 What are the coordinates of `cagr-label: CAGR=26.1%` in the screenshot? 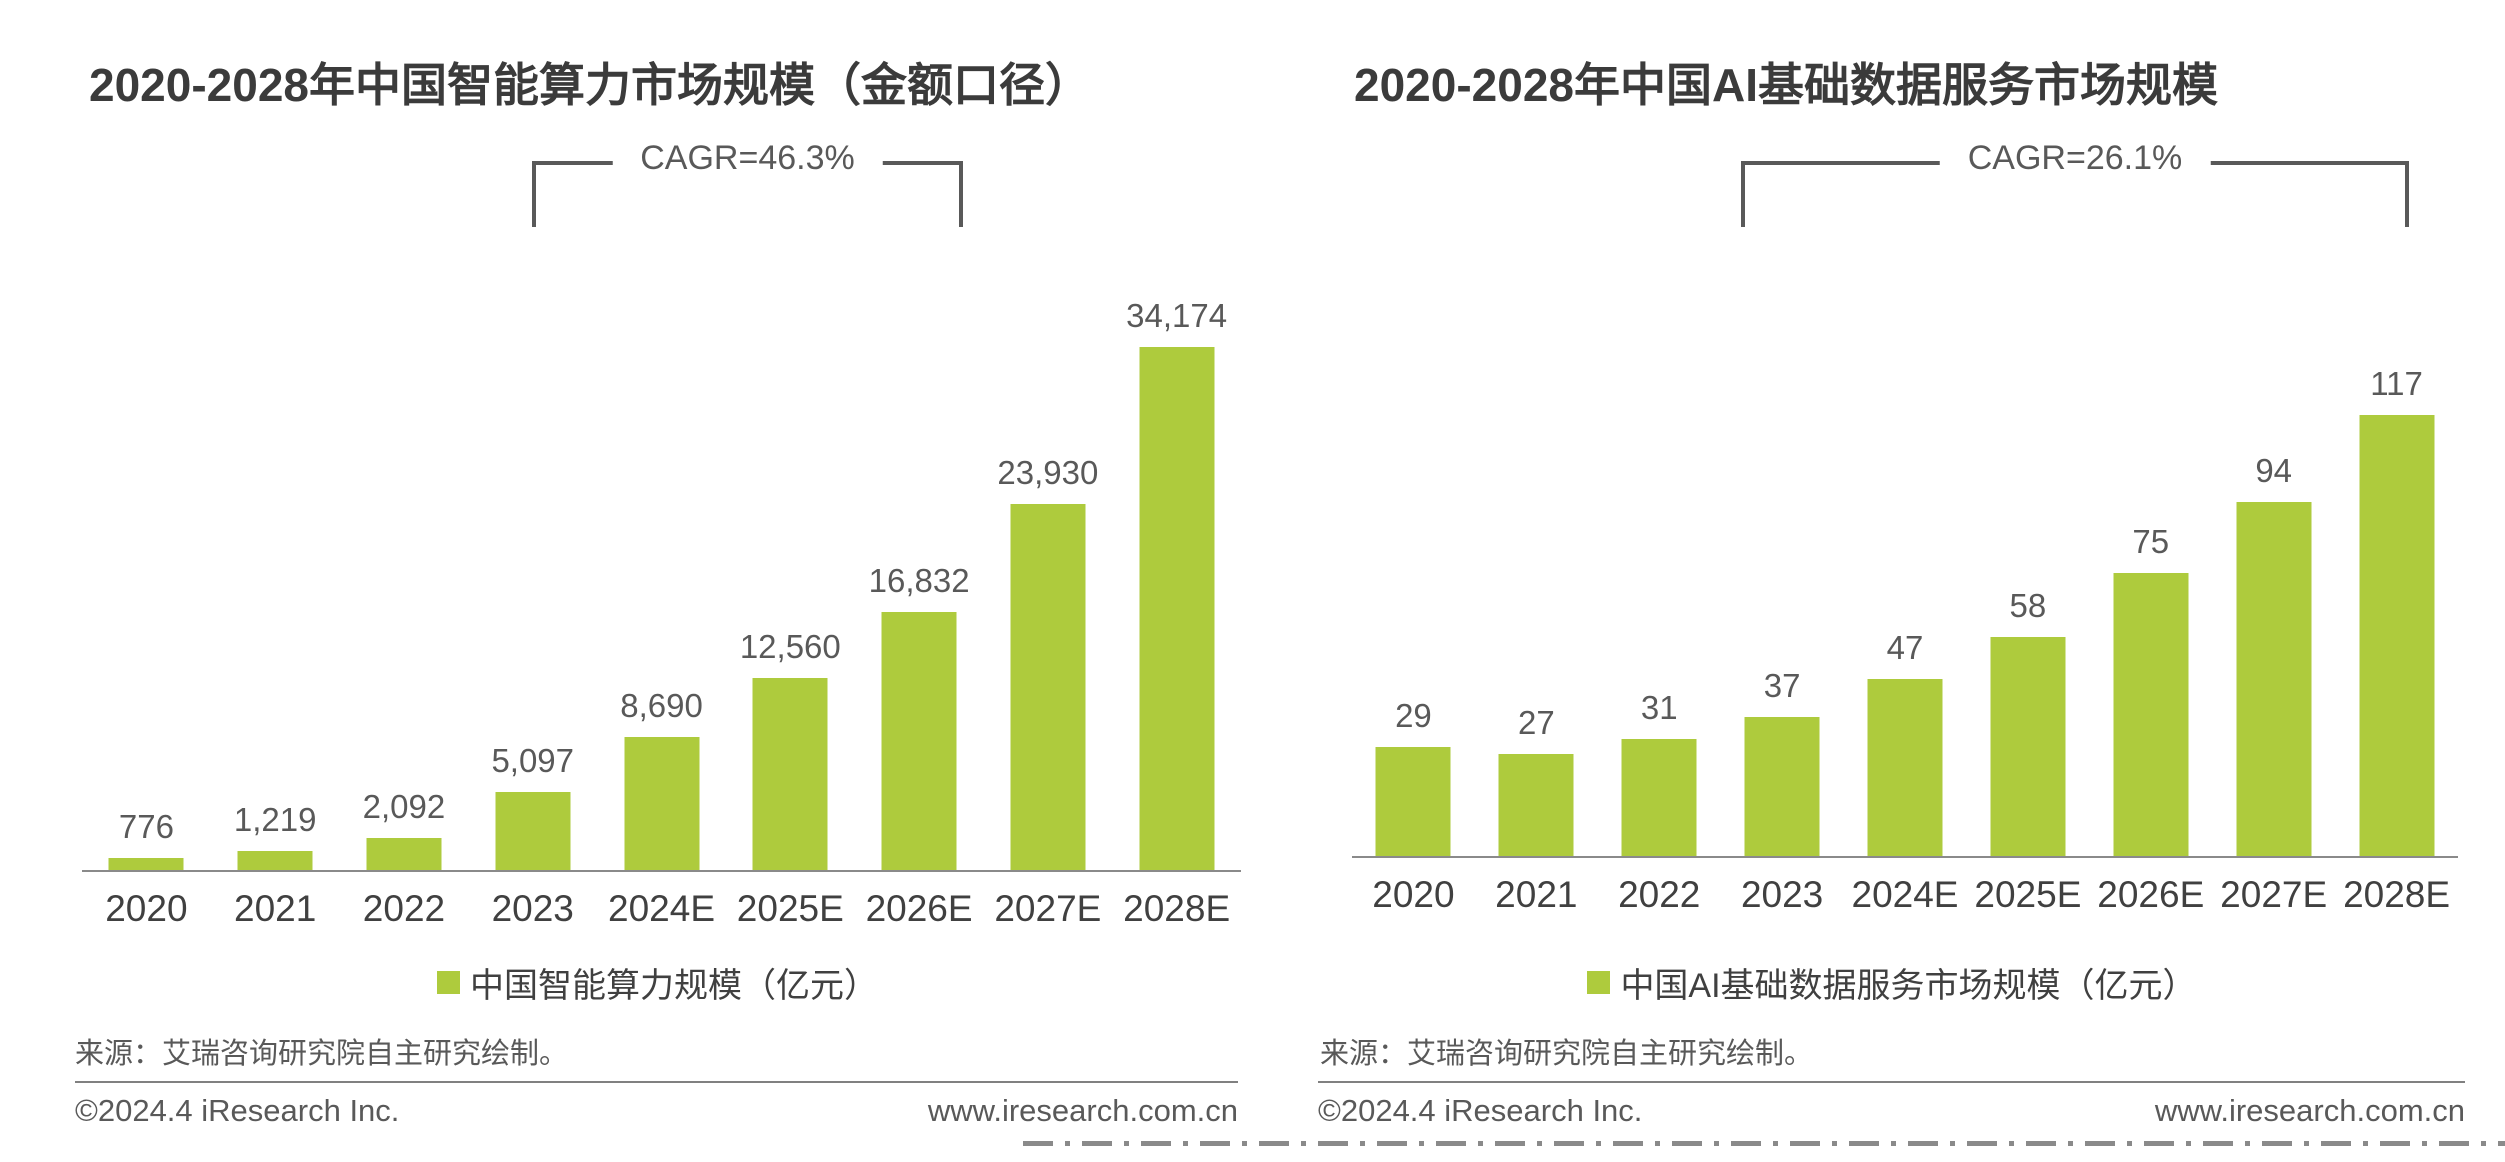 It's located at (2075, 158).